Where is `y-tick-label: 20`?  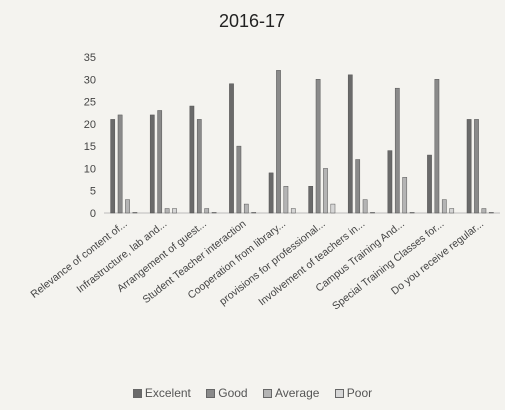
y-tick-label: 20 is located at coordinates (90, 125).